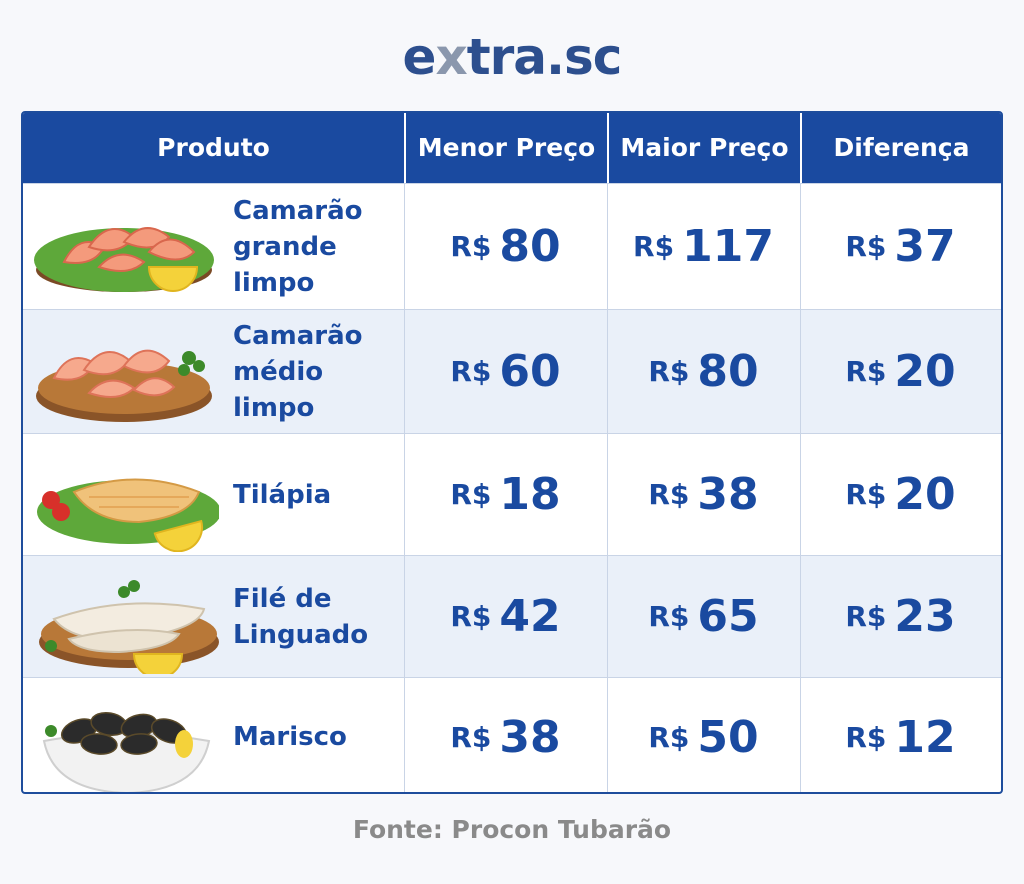 This screenshot has width=1024, height=884. I want to click on table-row: Marisco R$ 38 R$ 50 R$ 12, so click(512, 734).